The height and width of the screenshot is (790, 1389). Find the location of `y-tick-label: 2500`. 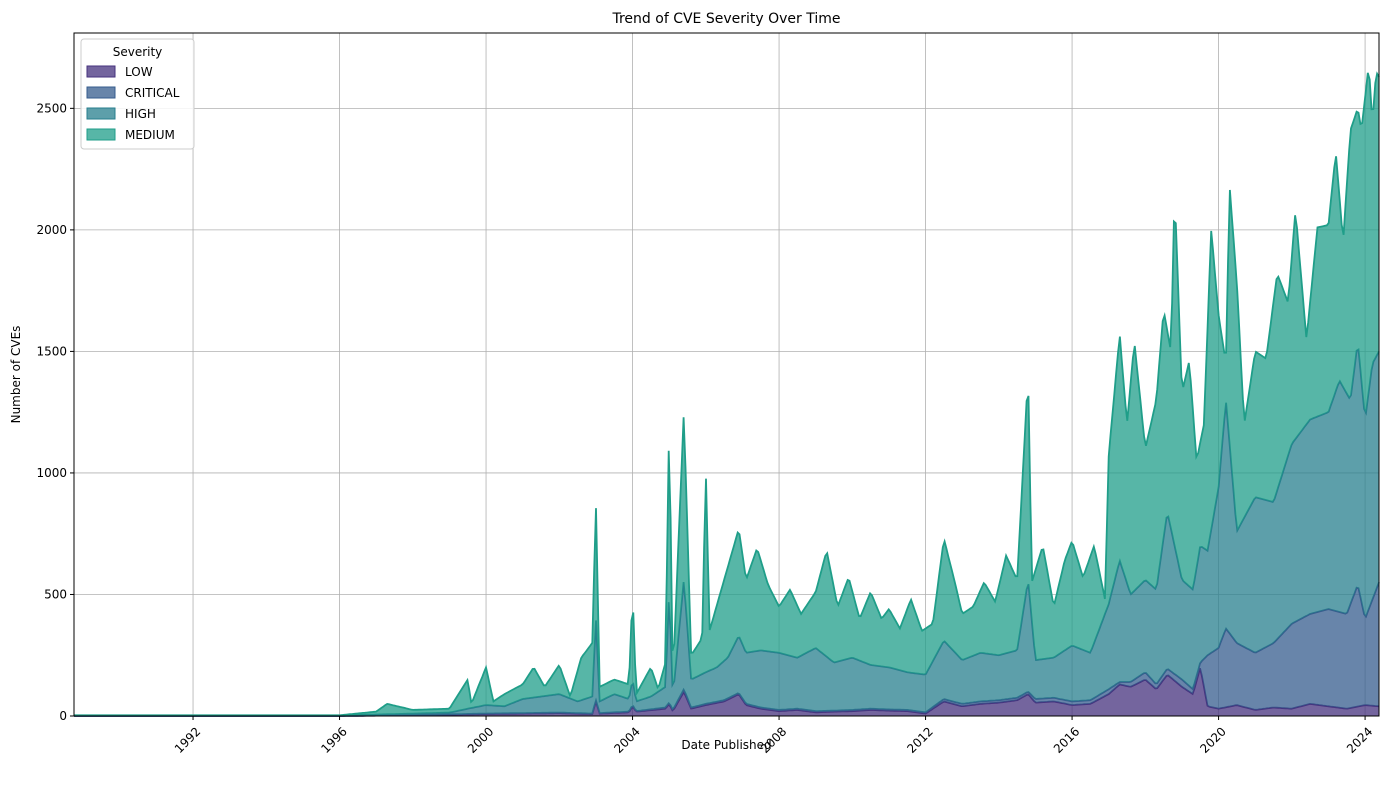

y-tick-label: 2500 is located at coordinates (51, 108).